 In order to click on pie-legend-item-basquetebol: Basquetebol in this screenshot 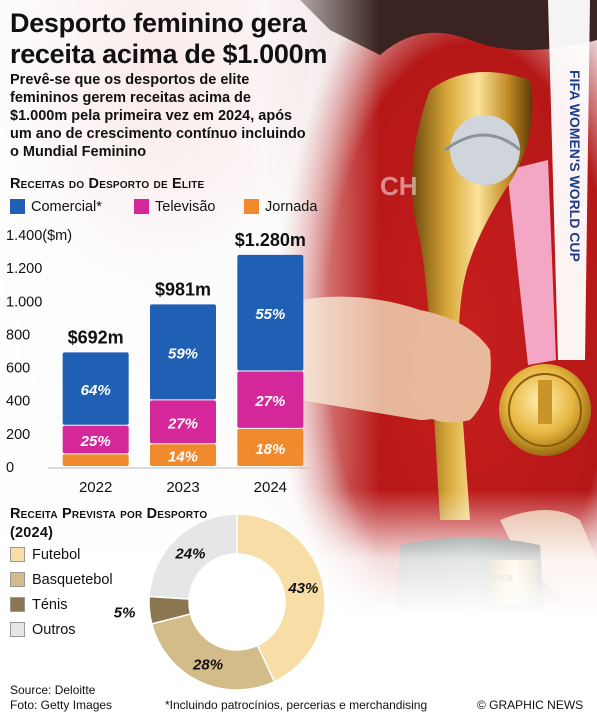, I will do `click(61, 584)`.